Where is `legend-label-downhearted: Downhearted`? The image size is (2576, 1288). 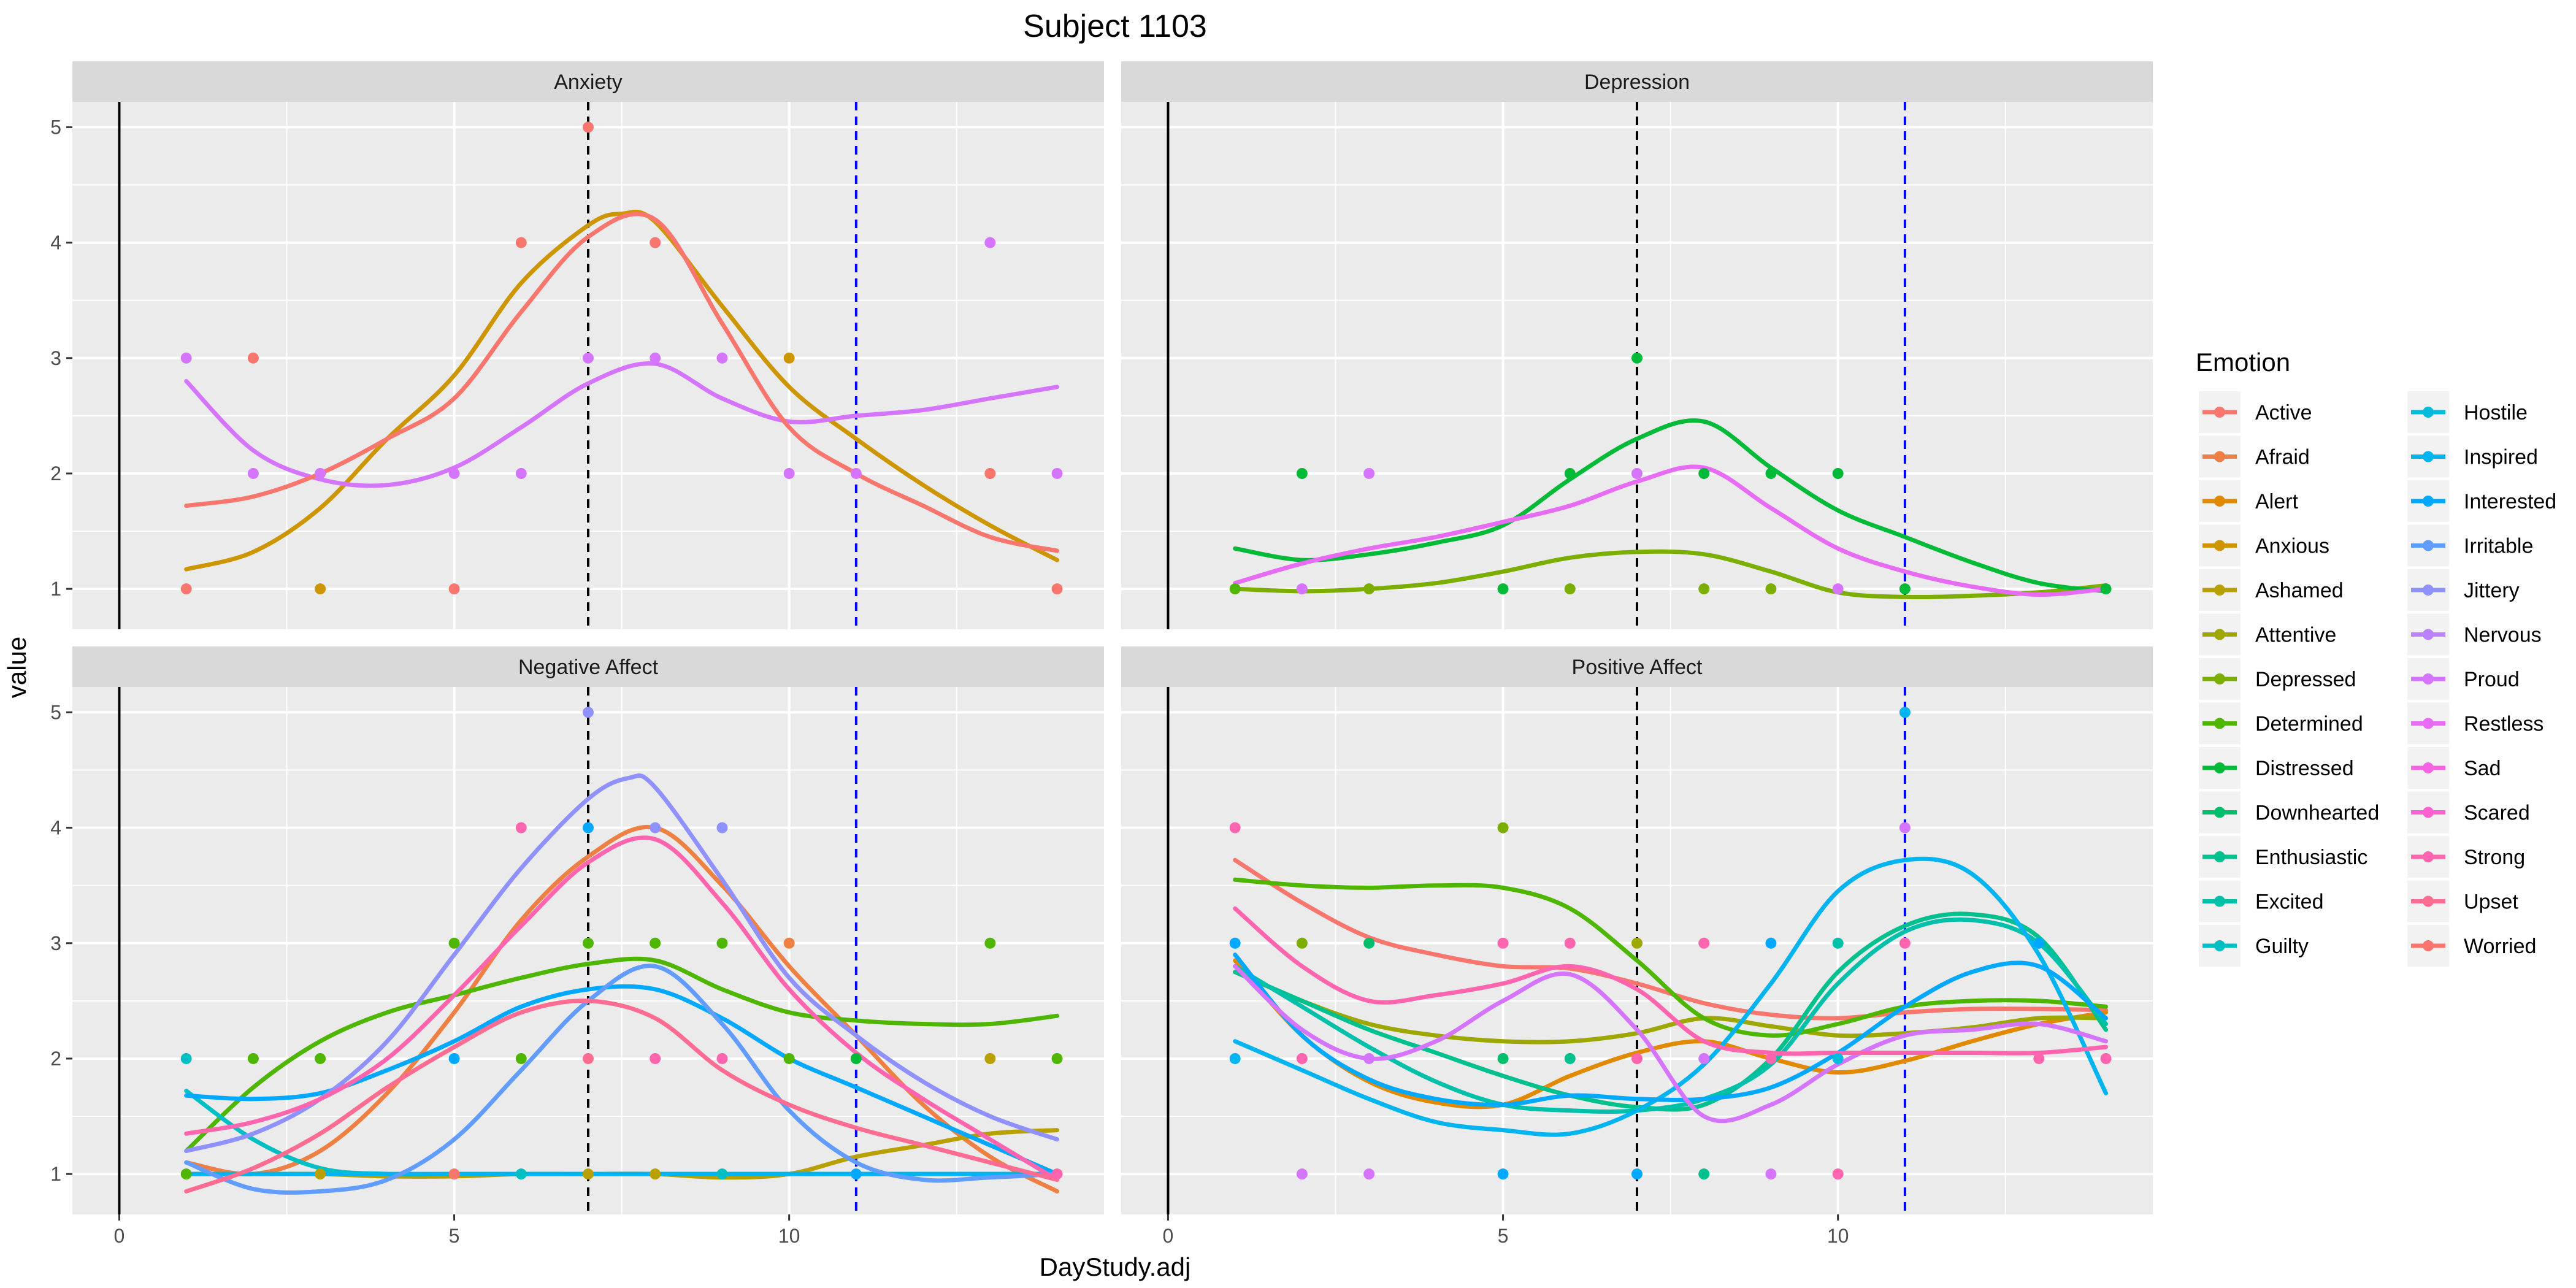 legend-label-downhearted: Downhearted is located at coordinates (2317, 813).